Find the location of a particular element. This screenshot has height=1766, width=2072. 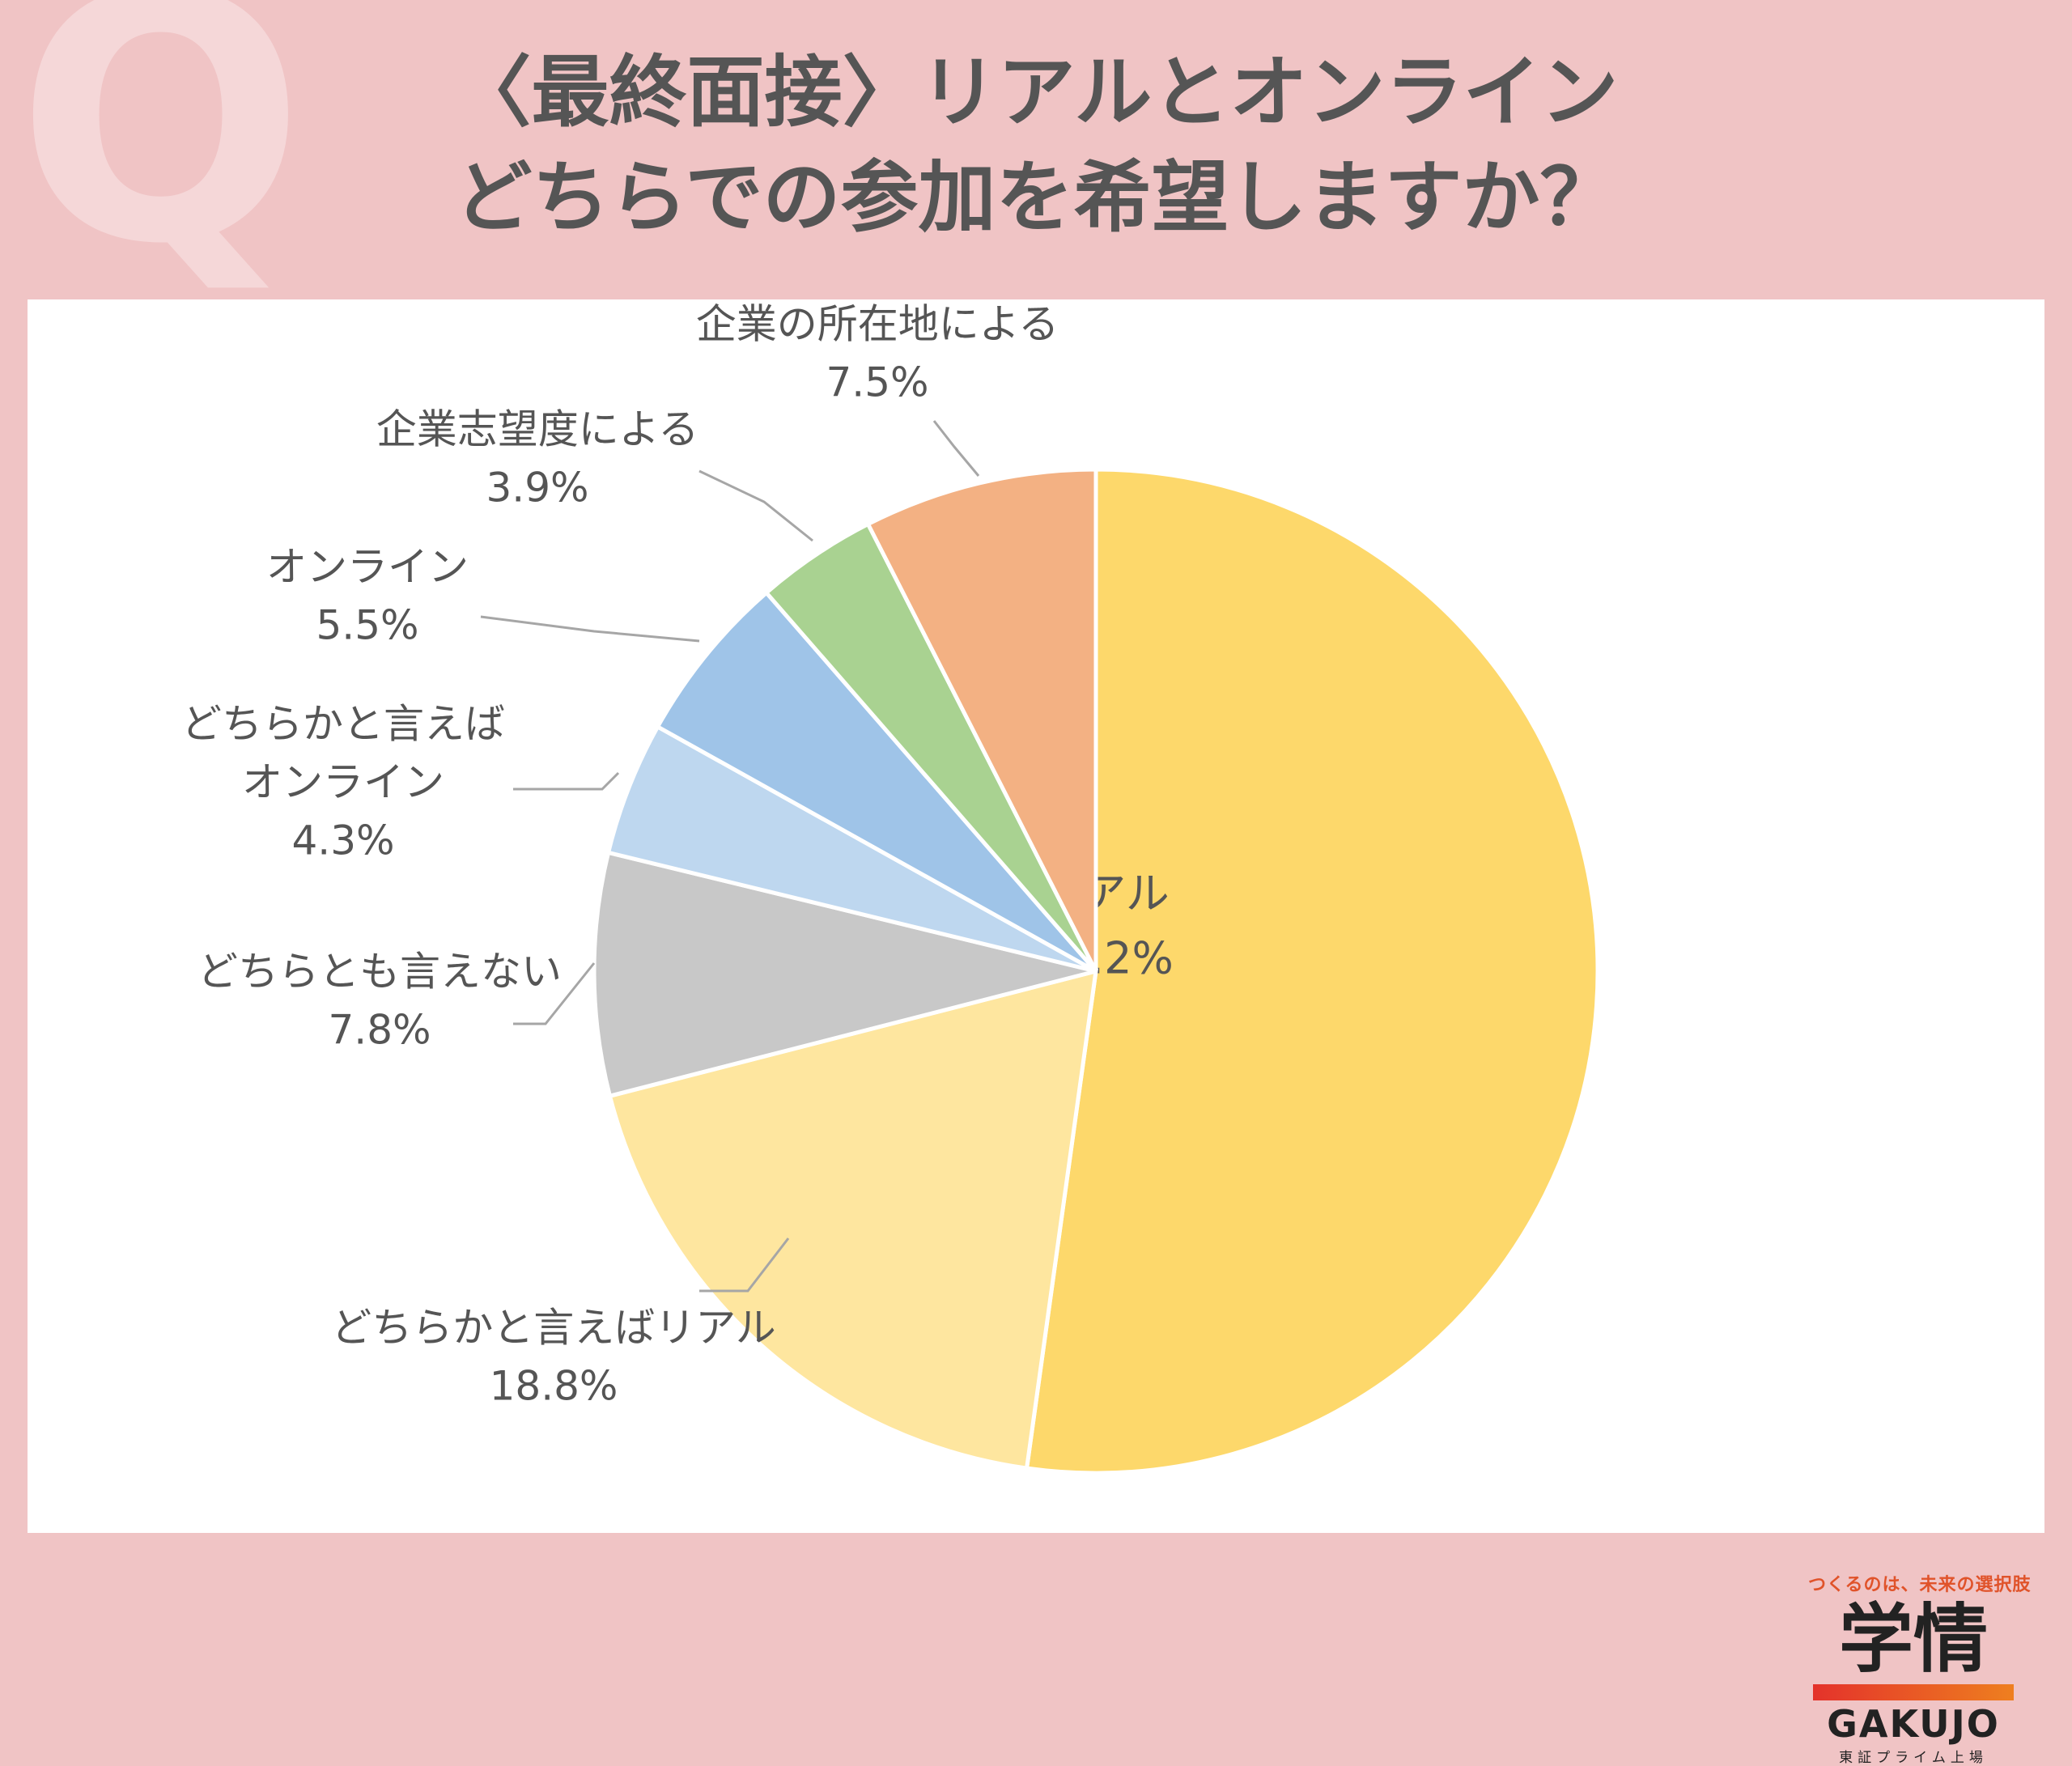

slice-value-label-3: 4.3% is located at coordinates (342, 840).